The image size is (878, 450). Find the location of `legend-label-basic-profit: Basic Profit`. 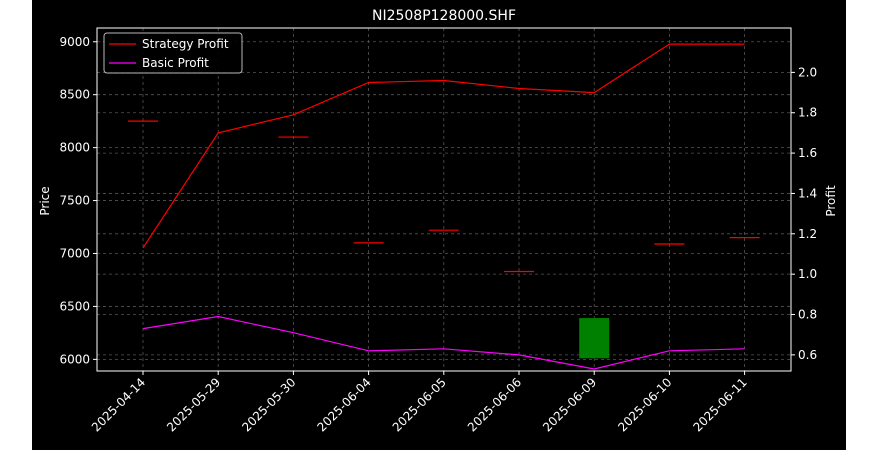

legend-label-basic-profit: Basic Profit is located at coordinates (175, 63).